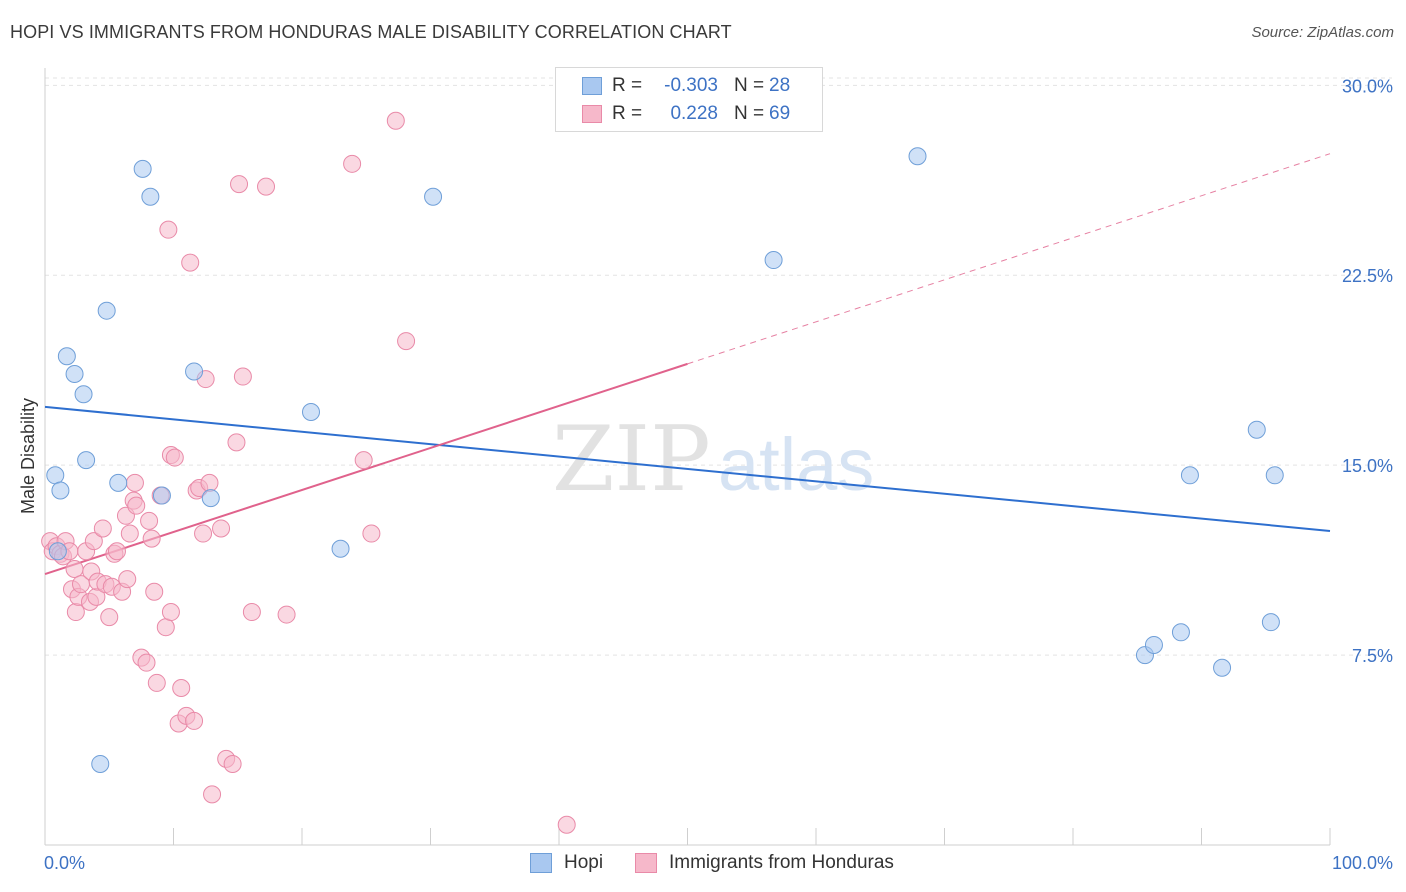 The height and width of the screenshot is (892, 1406). Describe the element at coordinates (694, 113) in the screenshot. I see `legend-r-value-honduras: 0.228` at that location.